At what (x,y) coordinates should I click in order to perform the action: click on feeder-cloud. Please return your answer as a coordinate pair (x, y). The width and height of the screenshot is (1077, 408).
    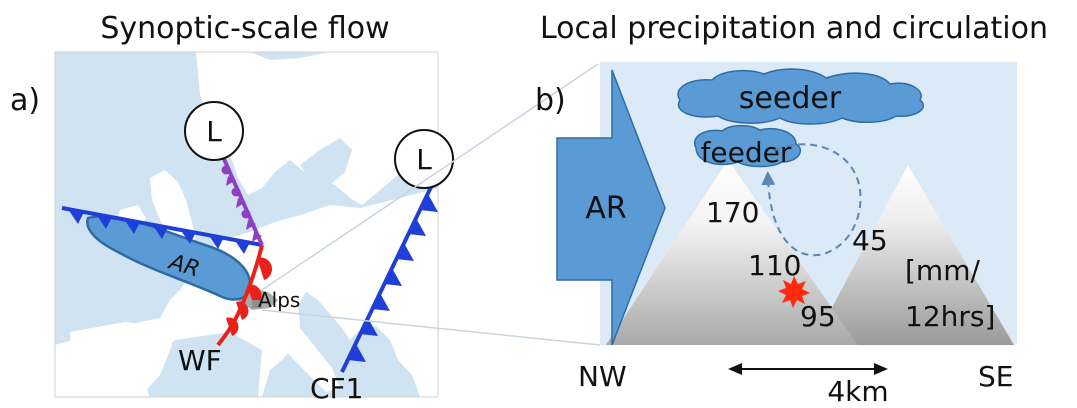
    Looking at the image, I should click on (747, 146).